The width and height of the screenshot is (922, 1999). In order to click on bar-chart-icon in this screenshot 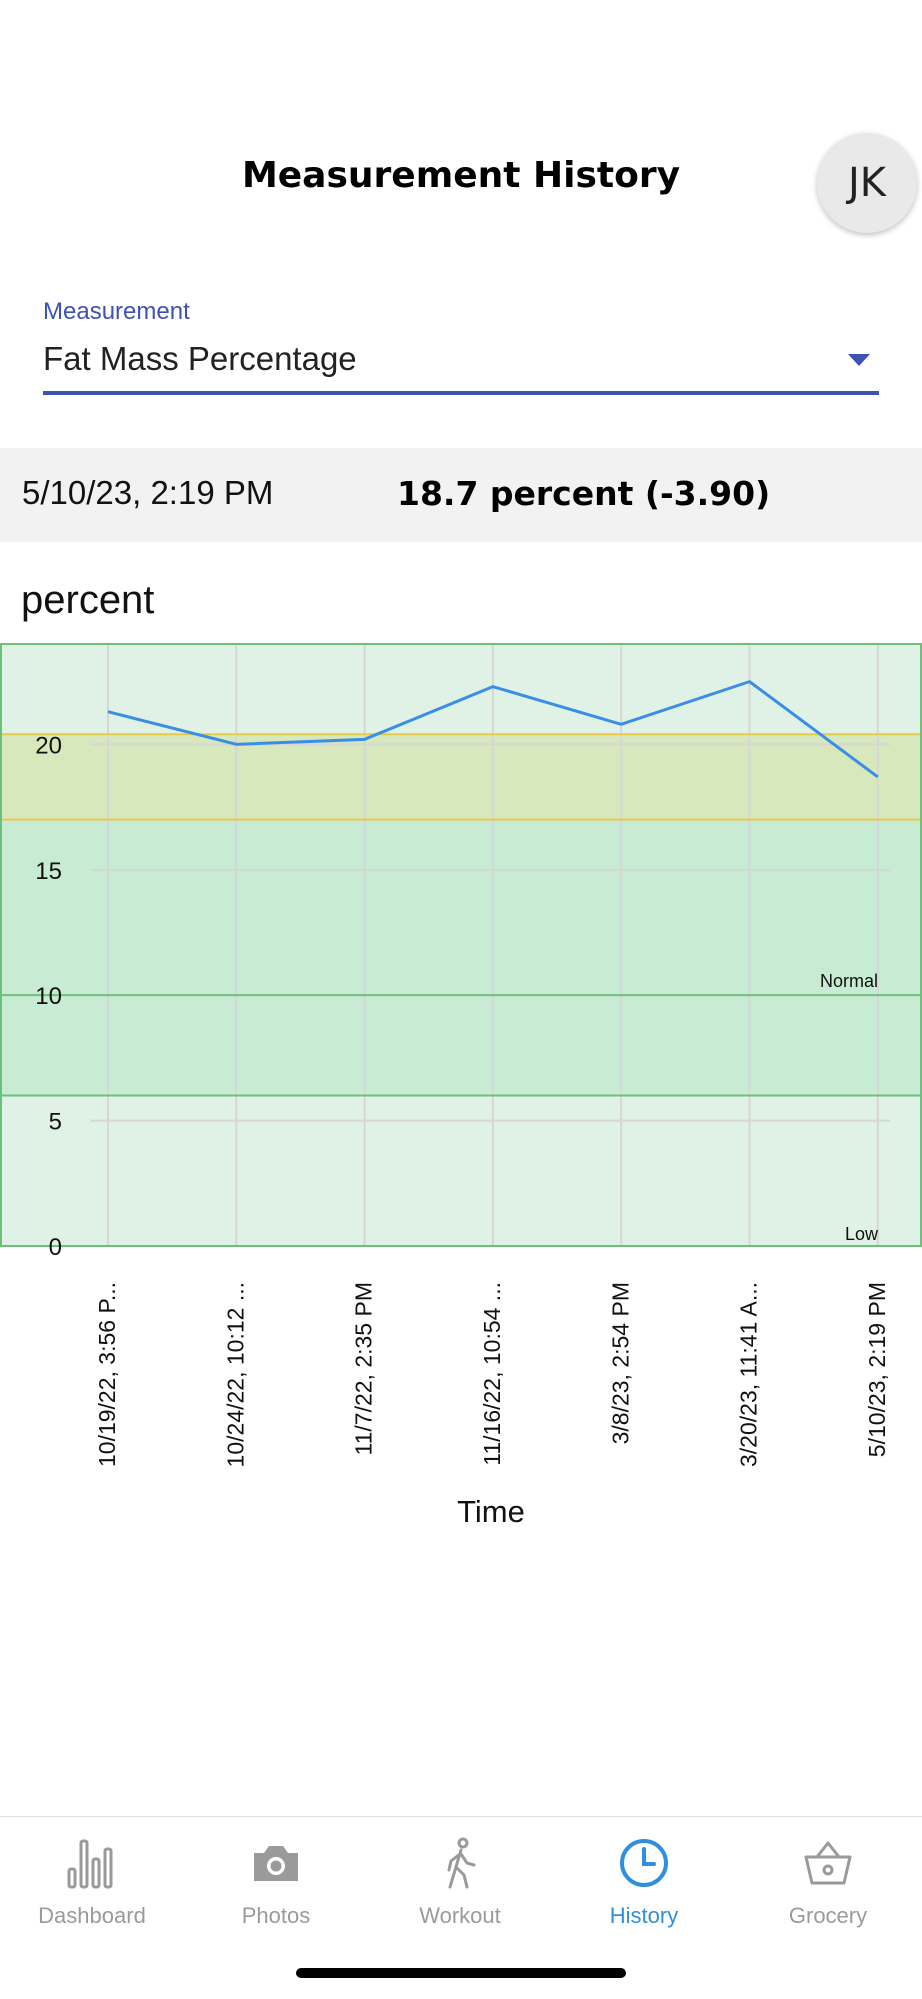, I will do `click(92, 1863)`.